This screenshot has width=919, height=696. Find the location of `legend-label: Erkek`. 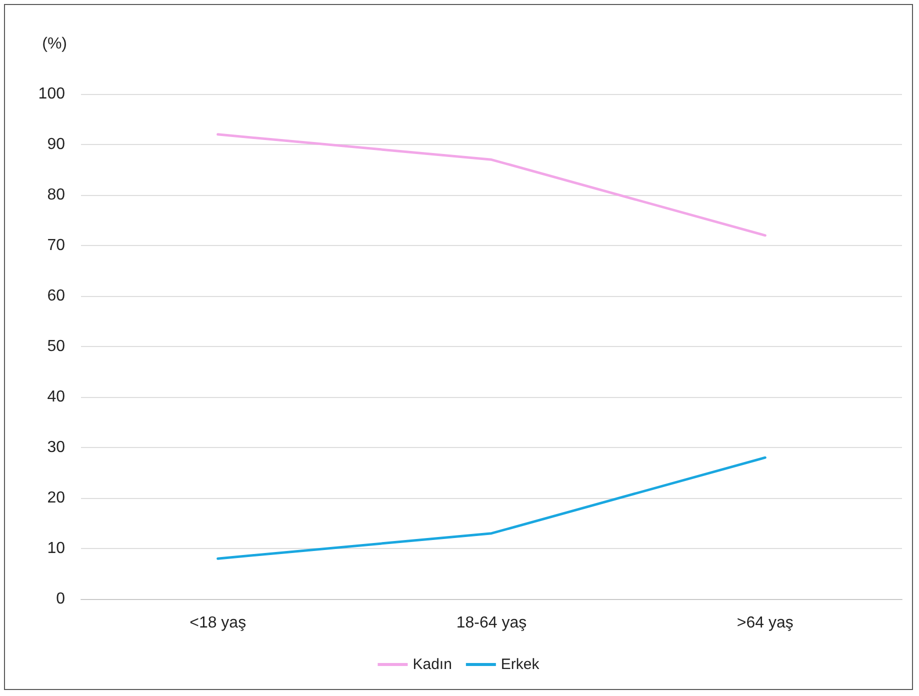

legend-label: Erkek is located at coordinates (520, 664).